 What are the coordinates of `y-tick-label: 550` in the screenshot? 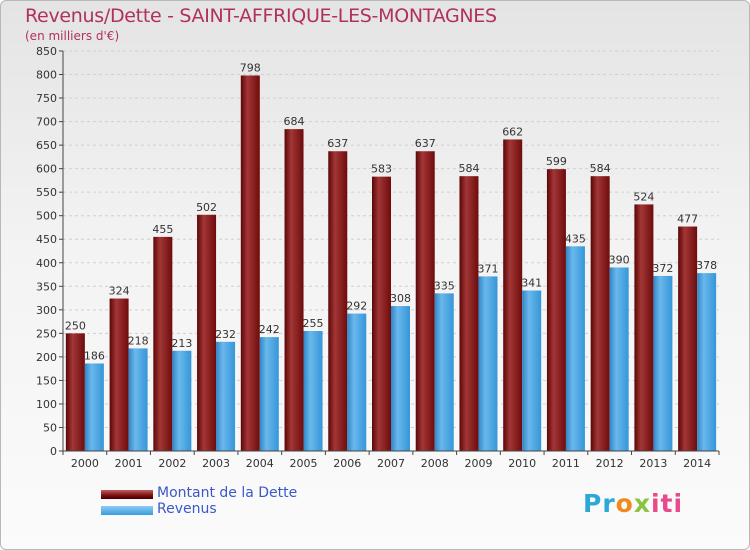 It's located at (46, 192).